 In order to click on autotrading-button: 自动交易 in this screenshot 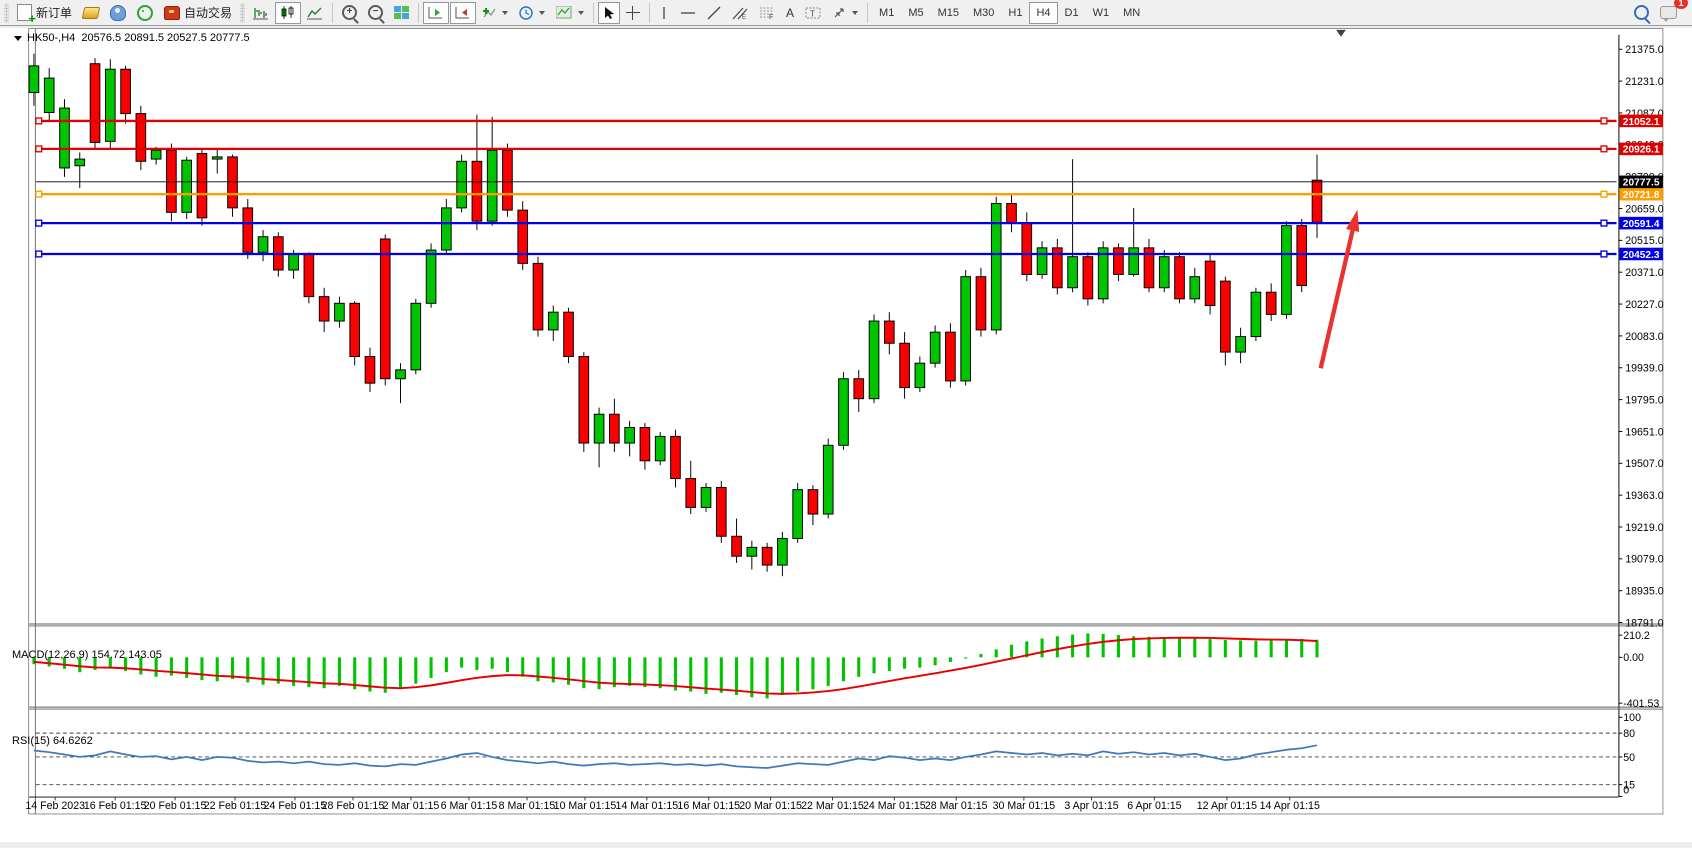, I will do `click(198, 13)`.